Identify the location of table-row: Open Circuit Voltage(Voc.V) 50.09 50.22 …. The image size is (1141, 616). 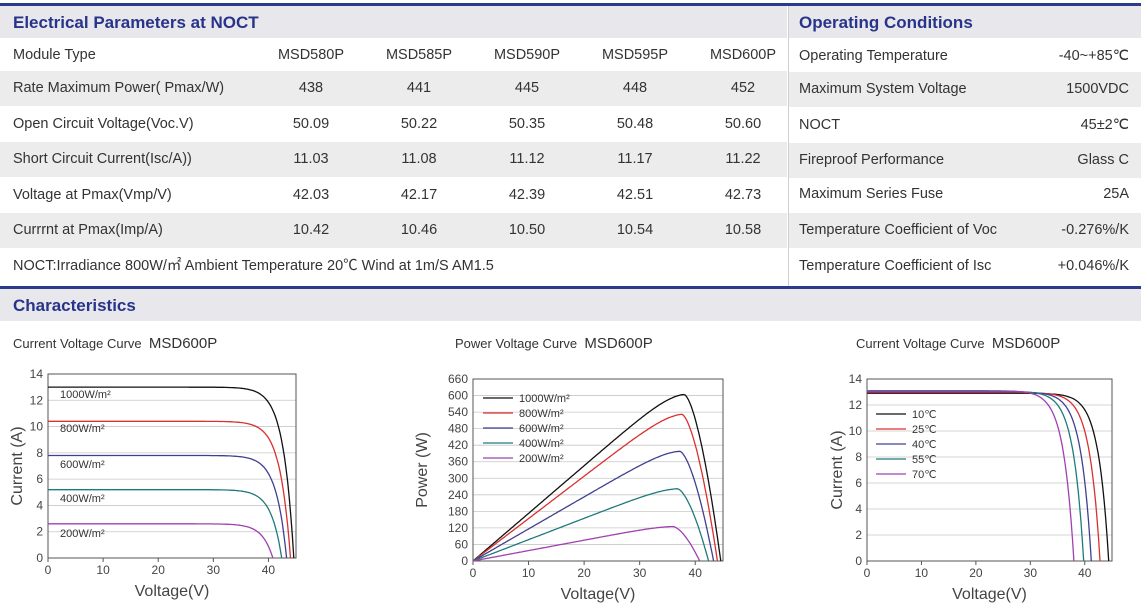
(393, 124).